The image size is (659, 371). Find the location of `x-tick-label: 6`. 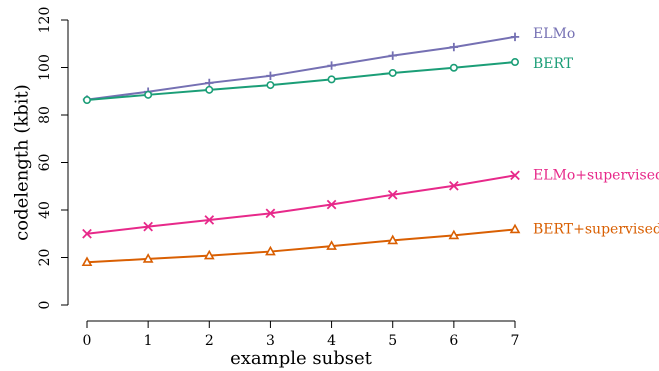

x-tick-label: 6 is located at coordinates (453, 341).